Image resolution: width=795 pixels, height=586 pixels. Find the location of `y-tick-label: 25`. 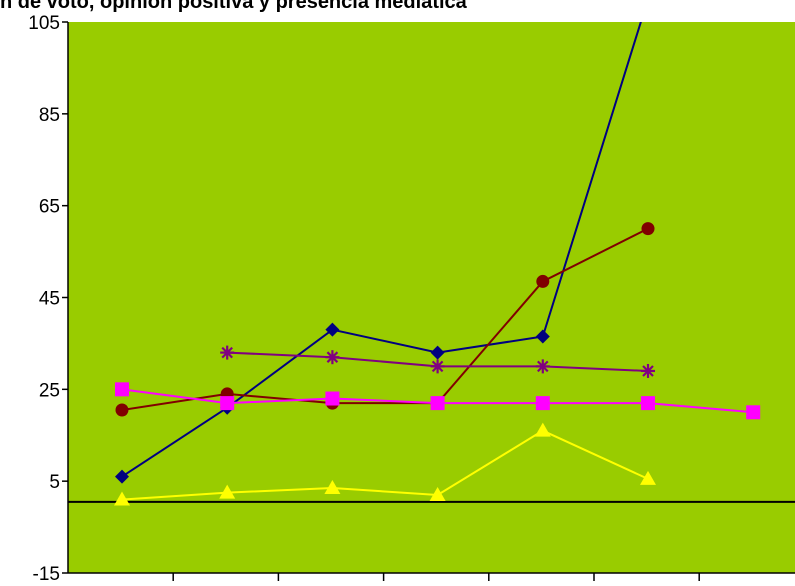

y-tick-label: 25 is located at coordinates (49, 390).